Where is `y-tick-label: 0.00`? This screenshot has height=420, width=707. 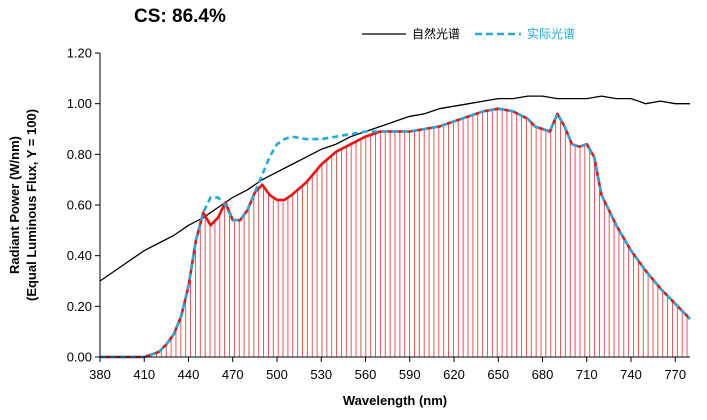 y-tick-label: 0.00 is located at coordinates (79, 357).